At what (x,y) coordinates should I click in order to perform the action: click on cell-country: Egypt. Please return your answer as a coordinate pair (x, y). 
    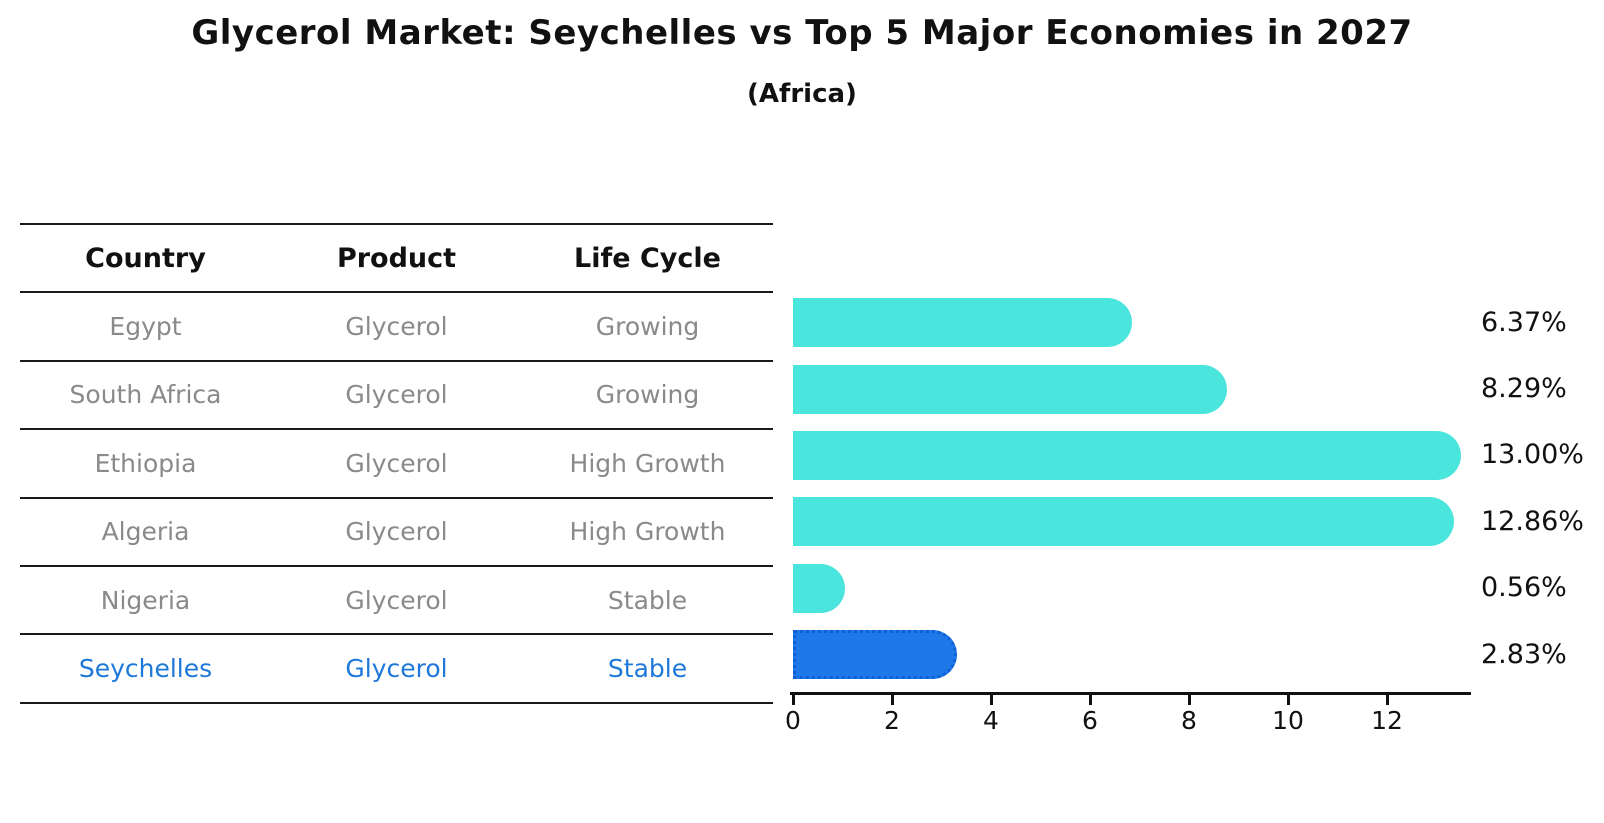
    Looking at the image, I should click on (145, 327).